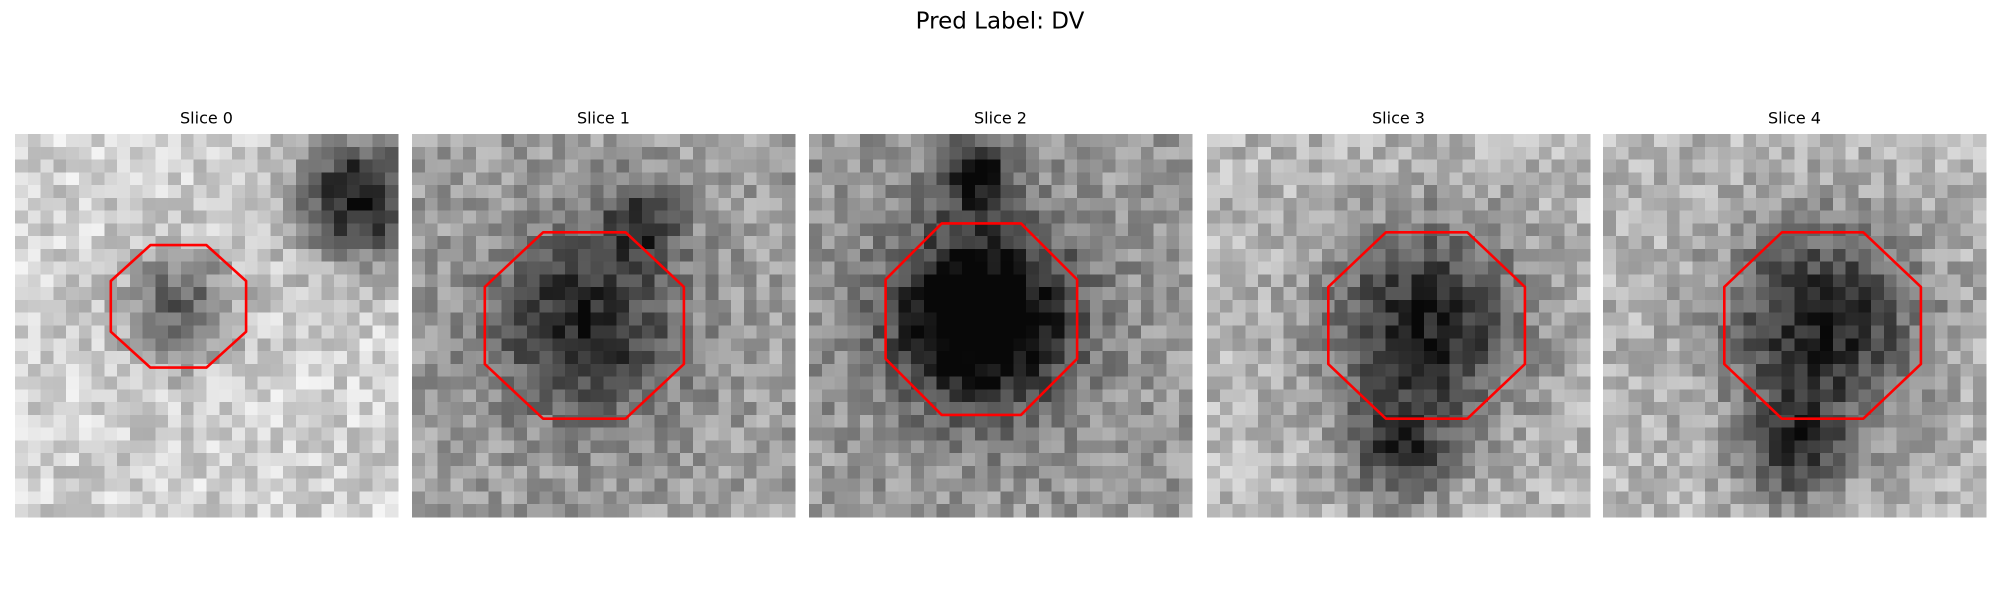 This screenshot has height=600, width=2000. I want to click on panel-title: Slice 2, so click(1000, 118).